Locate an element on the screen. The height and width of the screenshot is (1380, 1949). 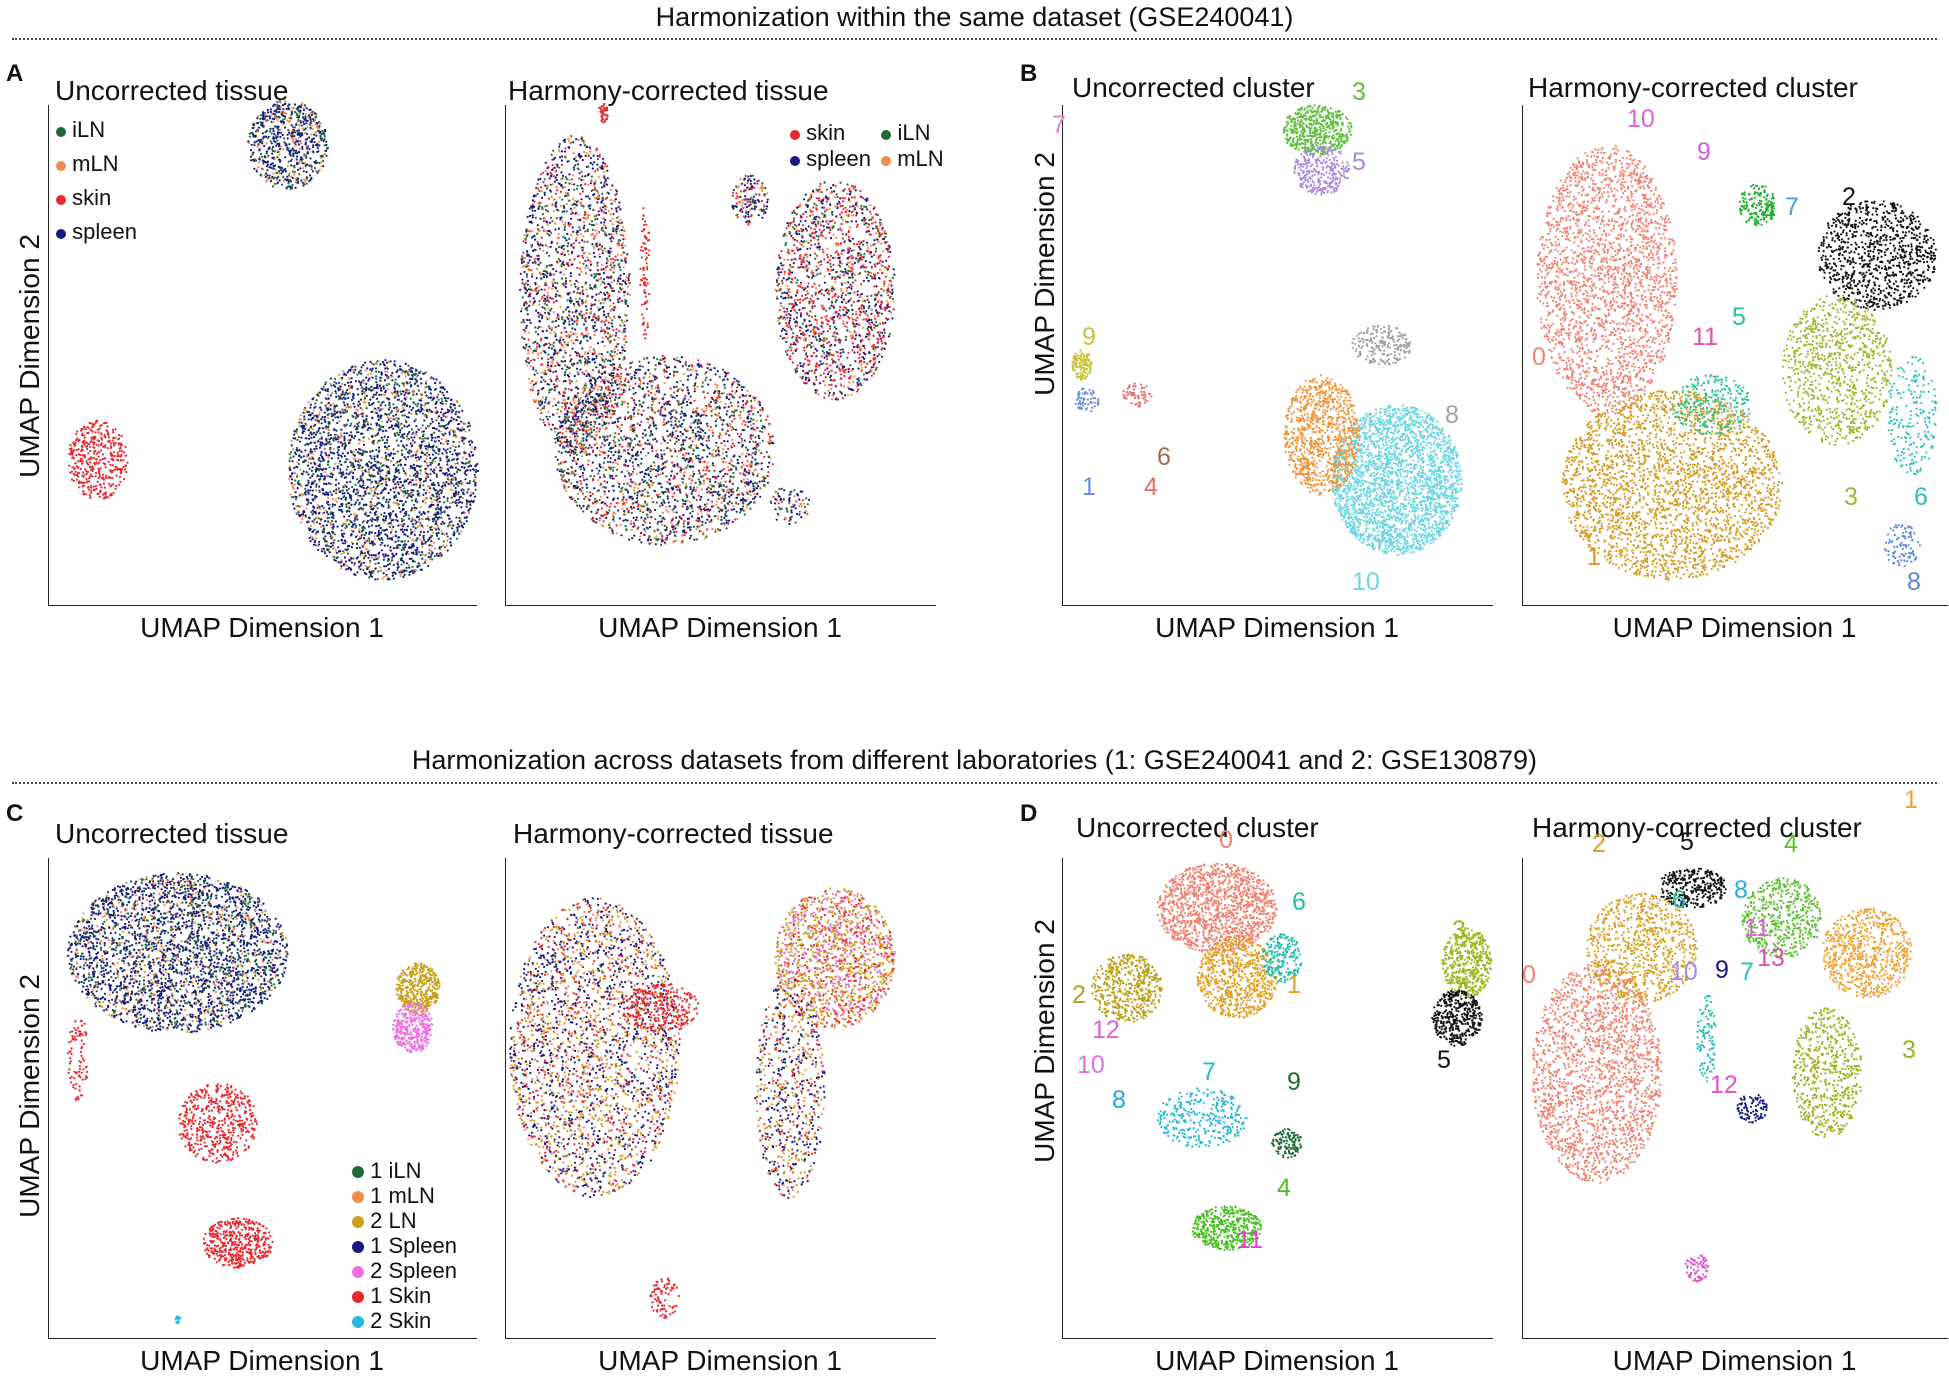
panel-a-ylabel: UMAP Dimension 2 is located at coordinates (30, 356).